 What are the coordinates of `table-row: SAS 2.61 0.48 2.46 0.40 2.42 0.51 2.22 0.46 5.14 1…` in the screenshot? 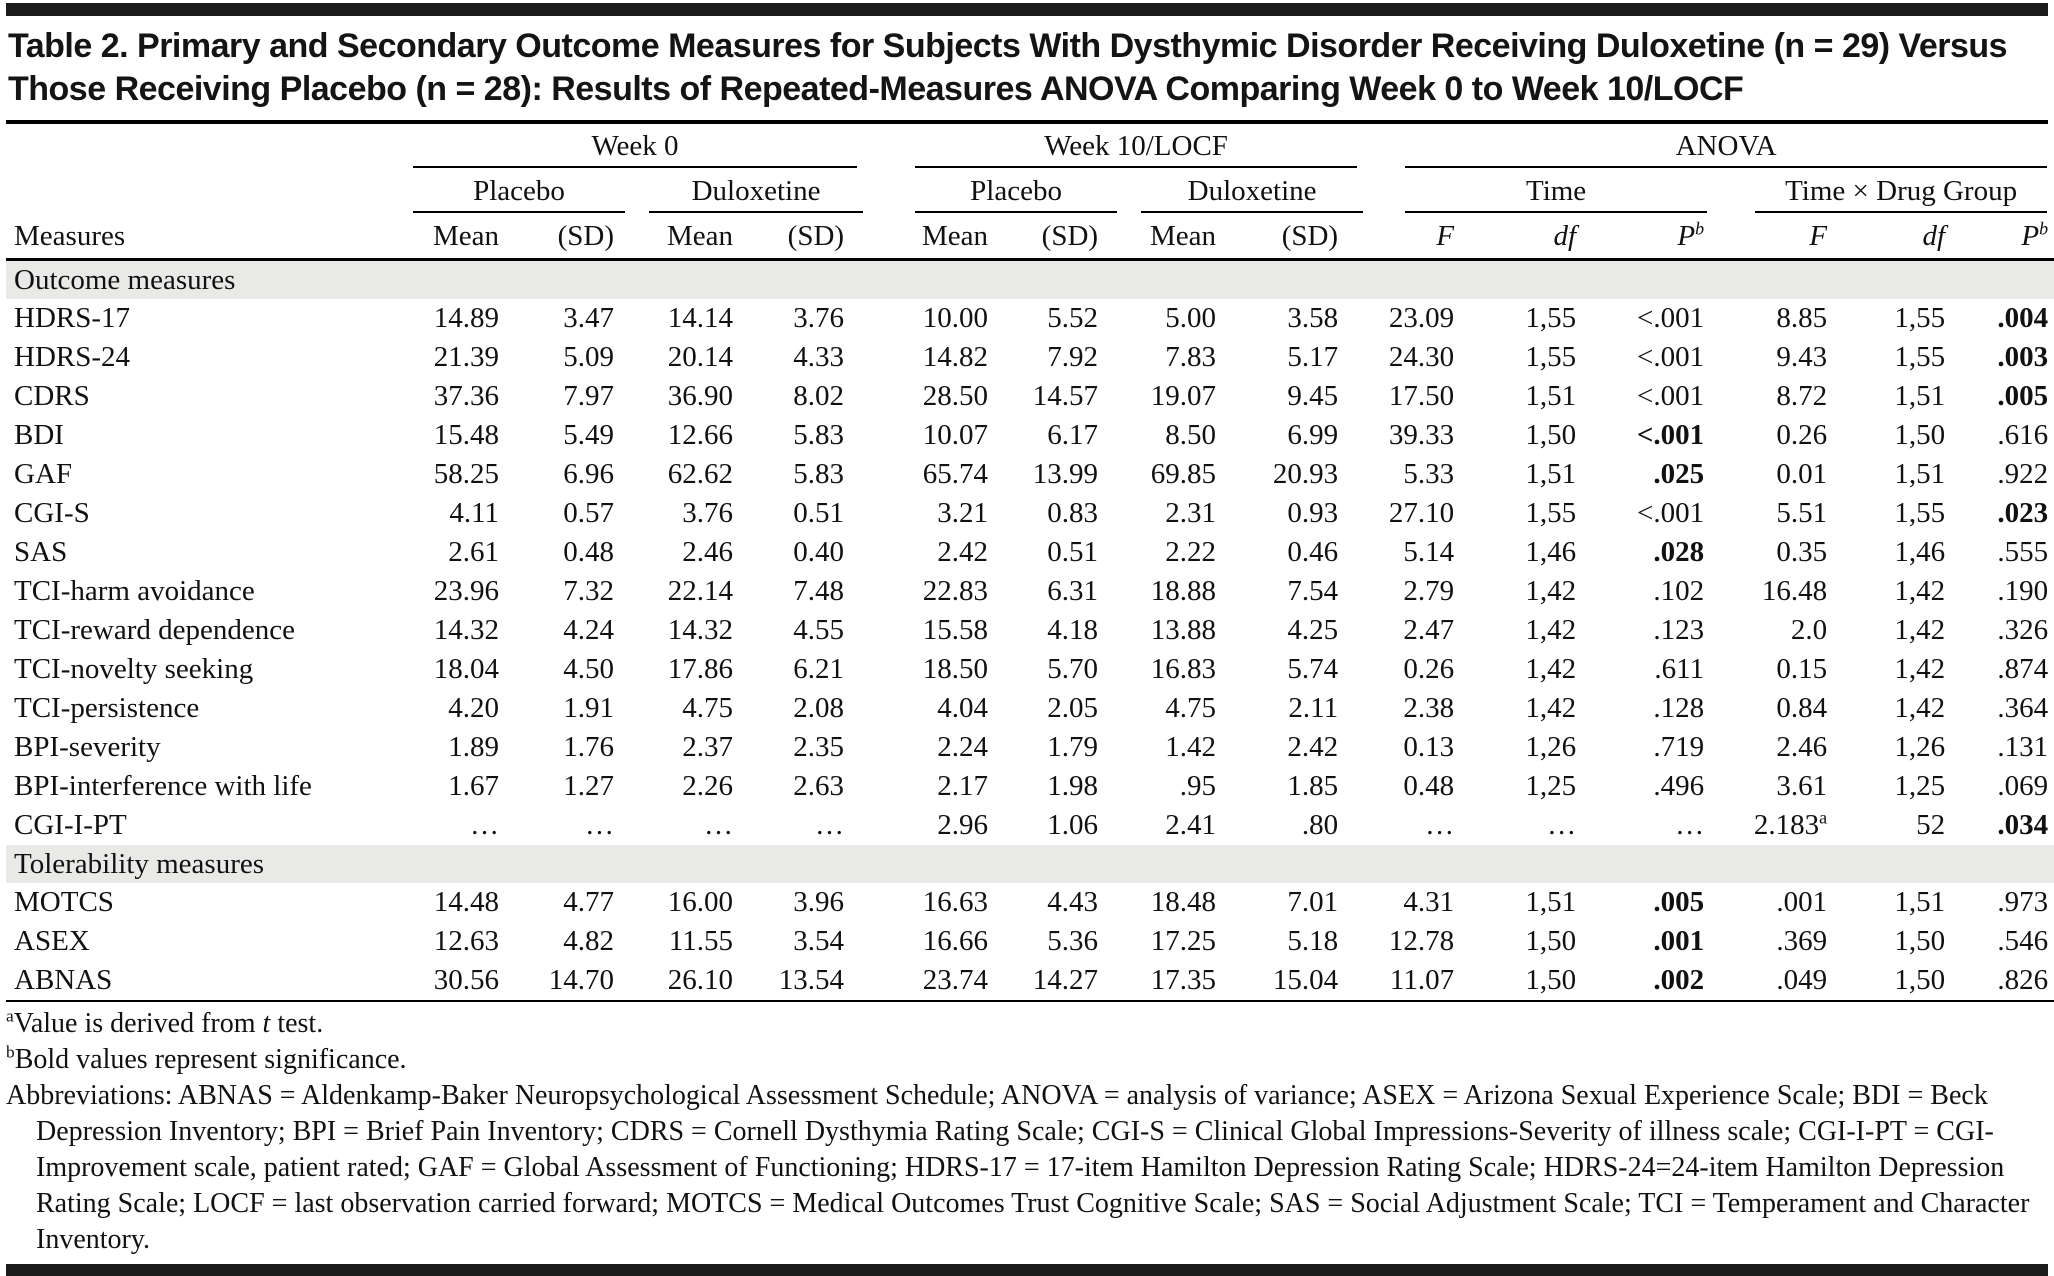 It's located at (1030, 552).